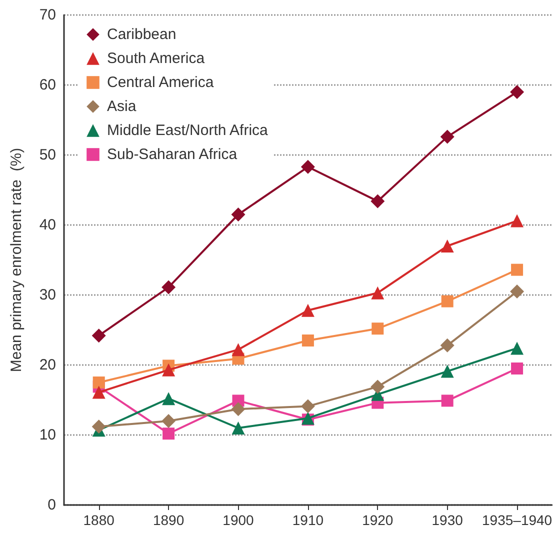 This screenshot has width=555, height=541. I want to click on legend-label: Sub-Saharan Africa, so click(172, 154).